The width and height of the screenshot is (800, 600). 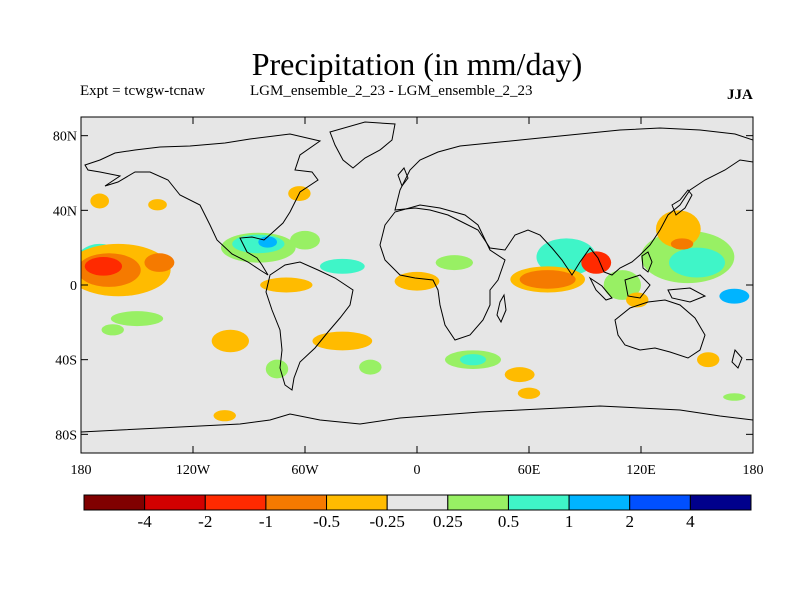 What do you see at coordinates (286, 285) in the screenshot?
I see `region-itcz-orange` at bounding box center [286, 285].